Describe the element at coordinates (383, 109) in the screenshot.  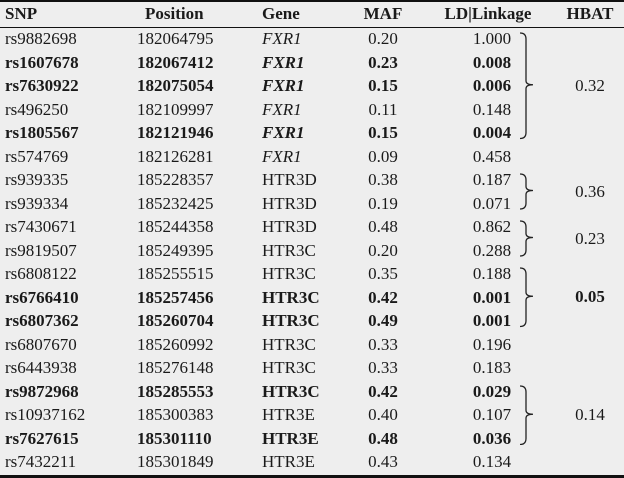
I see `maf-cell: 0.11` at that location.